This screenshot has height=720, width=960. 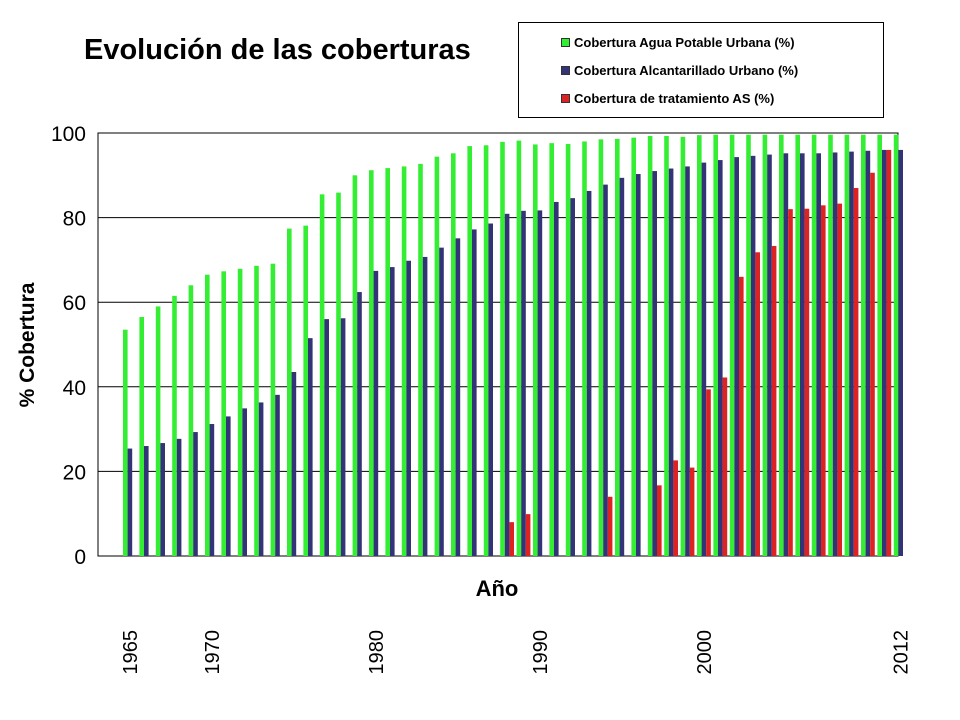 I want to click on bar-agua-potable-2000, so click(x=699, y=345).